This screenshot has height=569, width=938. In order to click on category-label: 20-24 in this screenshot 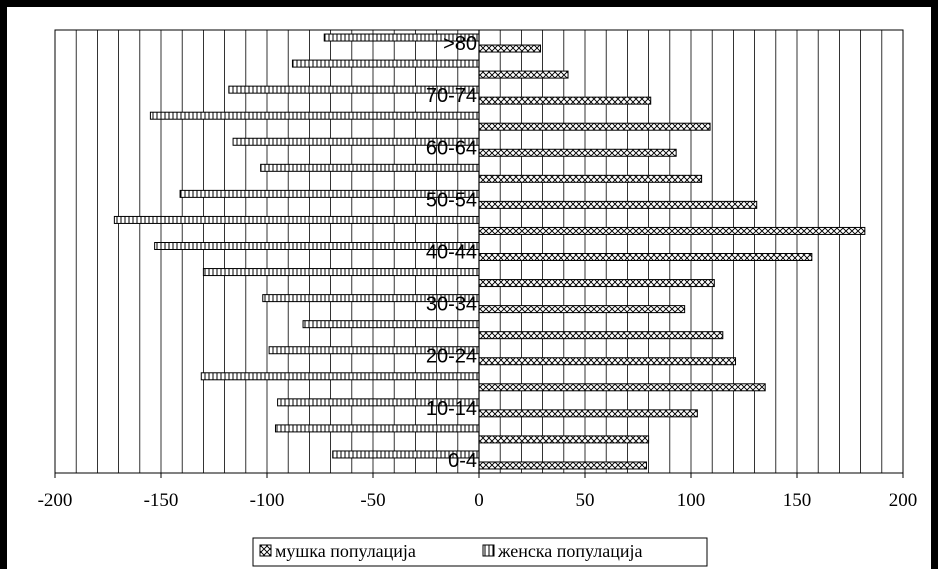, I will do `click(451, 357)`.